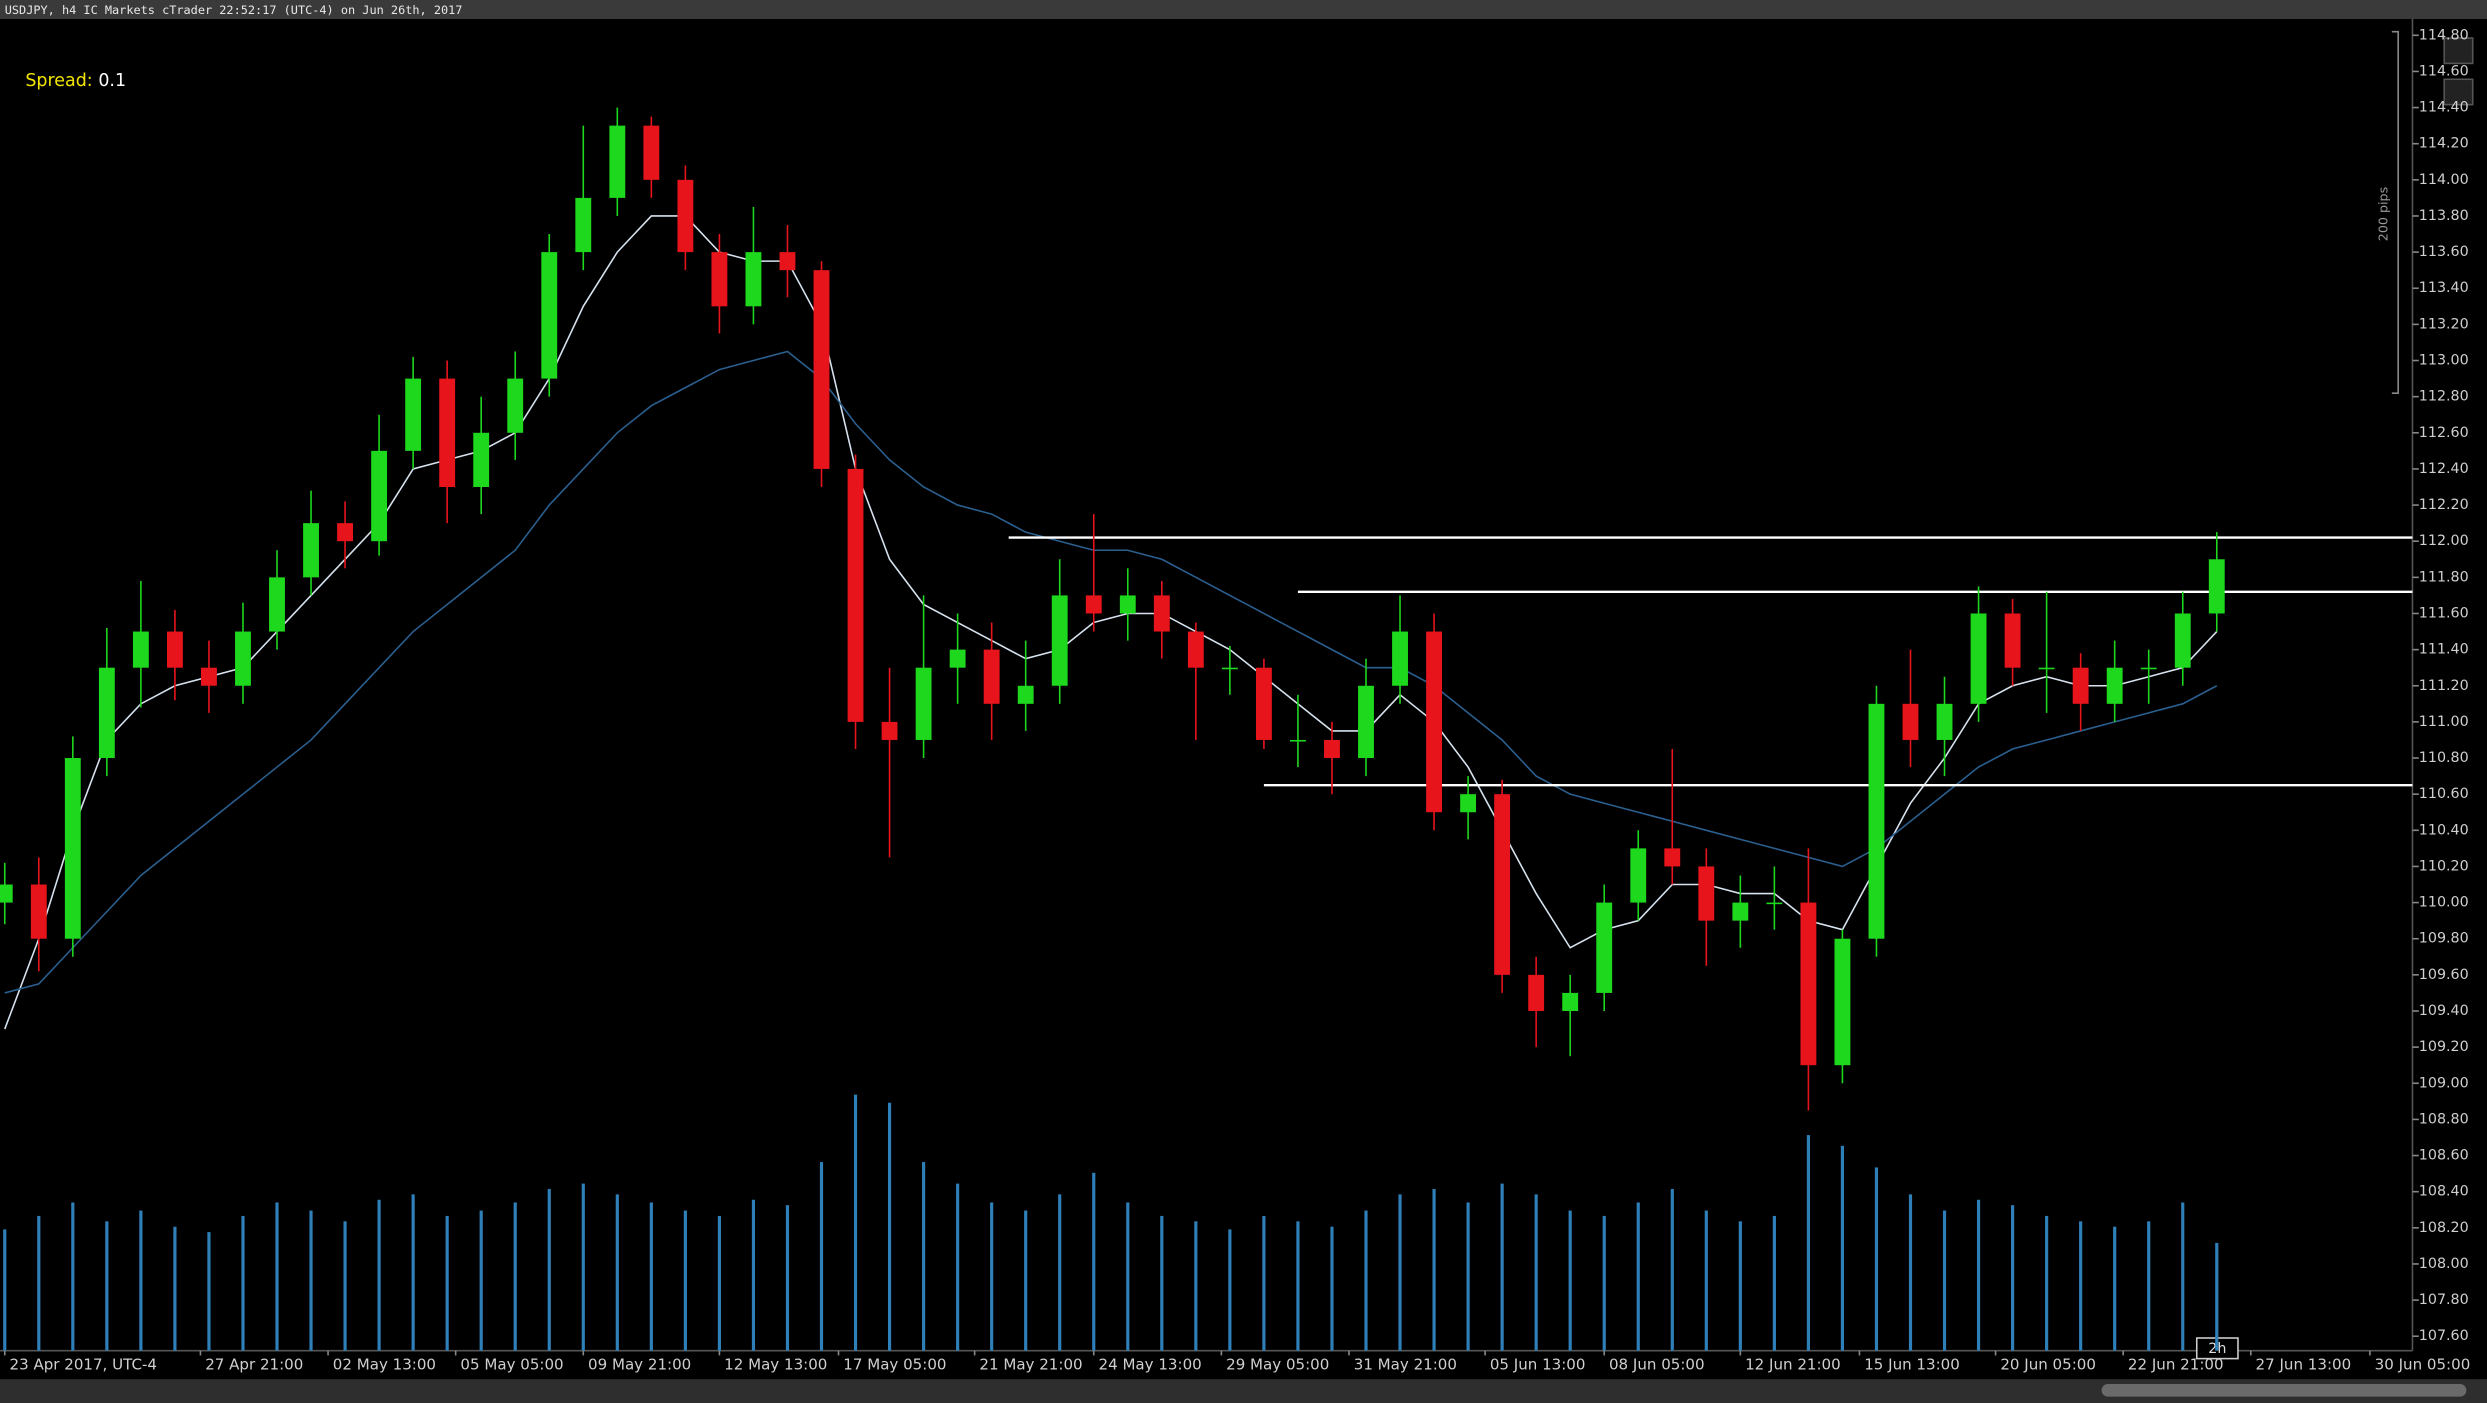  I want to click on y-tick-label: 109.60, so click(2444, 975).